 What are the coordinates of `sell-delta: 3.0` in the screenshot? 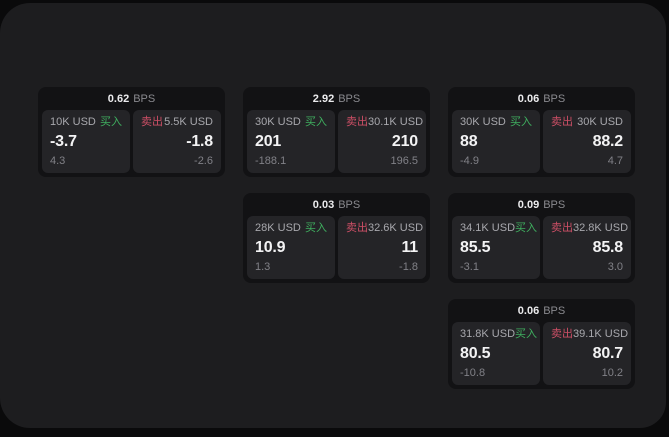 It's located at (615, 267).